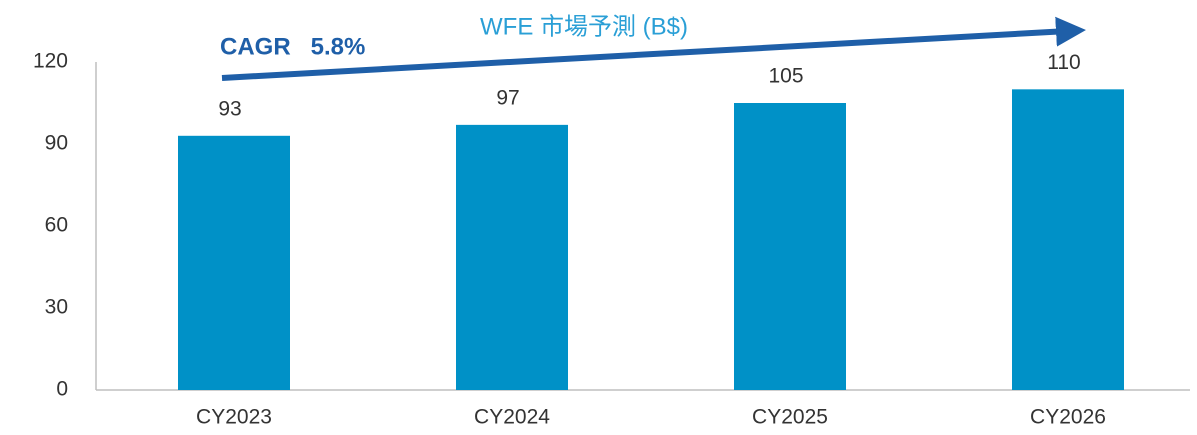 The image size is (1197, 435). I want to click on x-tick-label: CY2026, so click(1068, 417).